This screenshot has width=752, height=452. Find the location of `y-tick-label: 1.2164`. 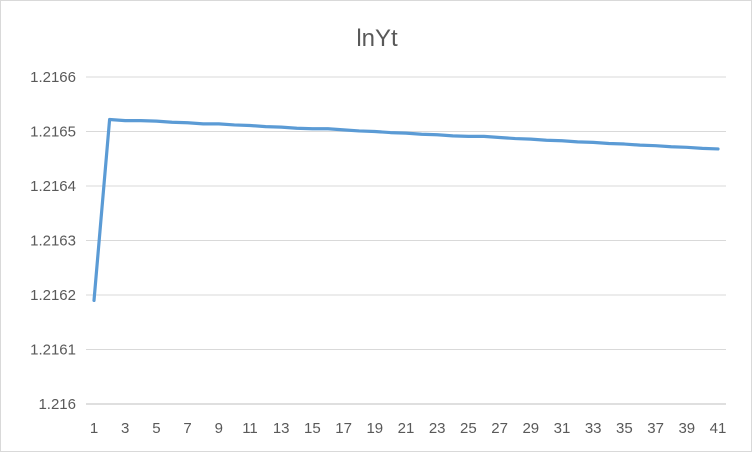

y-tick-label: 1.2164 is located at coordinates (53, 186).